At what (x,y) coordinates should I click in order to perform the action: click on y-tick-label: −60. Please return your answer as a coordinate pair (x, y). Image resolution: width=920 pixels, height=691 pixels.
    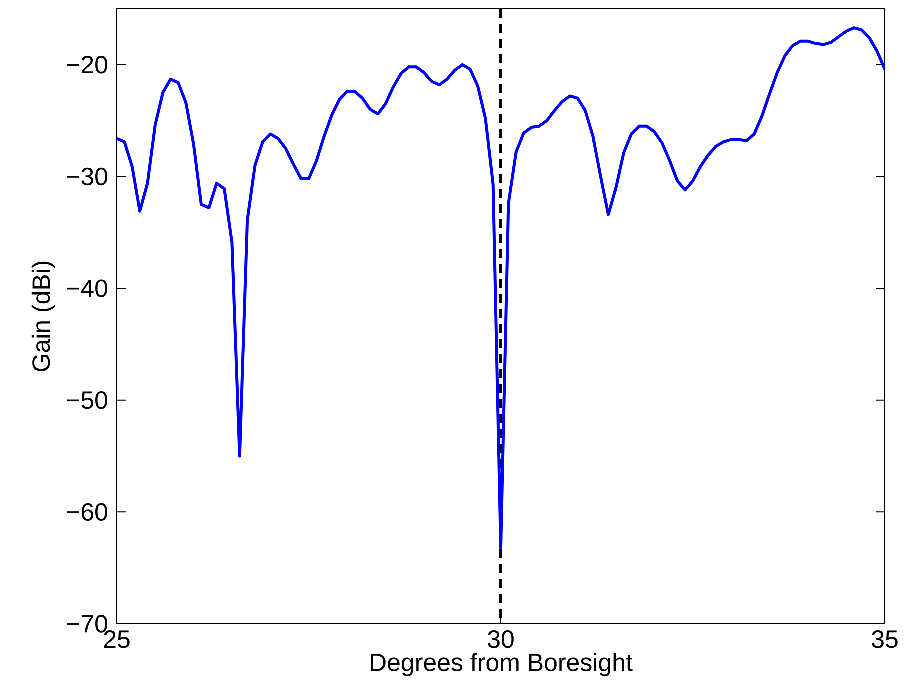
    Looking at the image, I should click on (87, 512).